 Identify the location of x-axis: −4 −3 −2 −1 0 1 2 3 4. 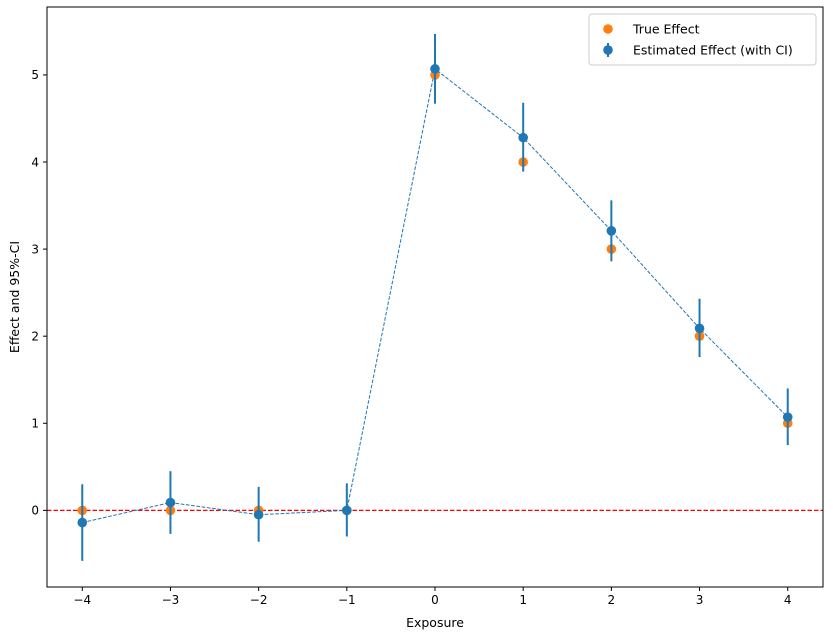
(432, 597).